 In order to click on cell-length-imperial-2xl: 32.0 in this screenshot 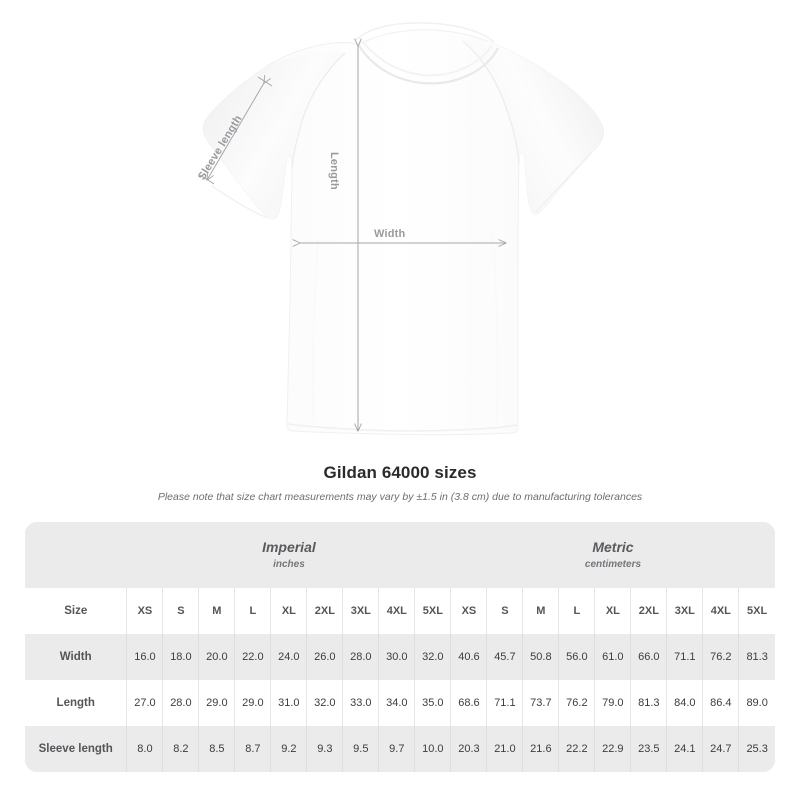, I will do `click(324, 703)`.